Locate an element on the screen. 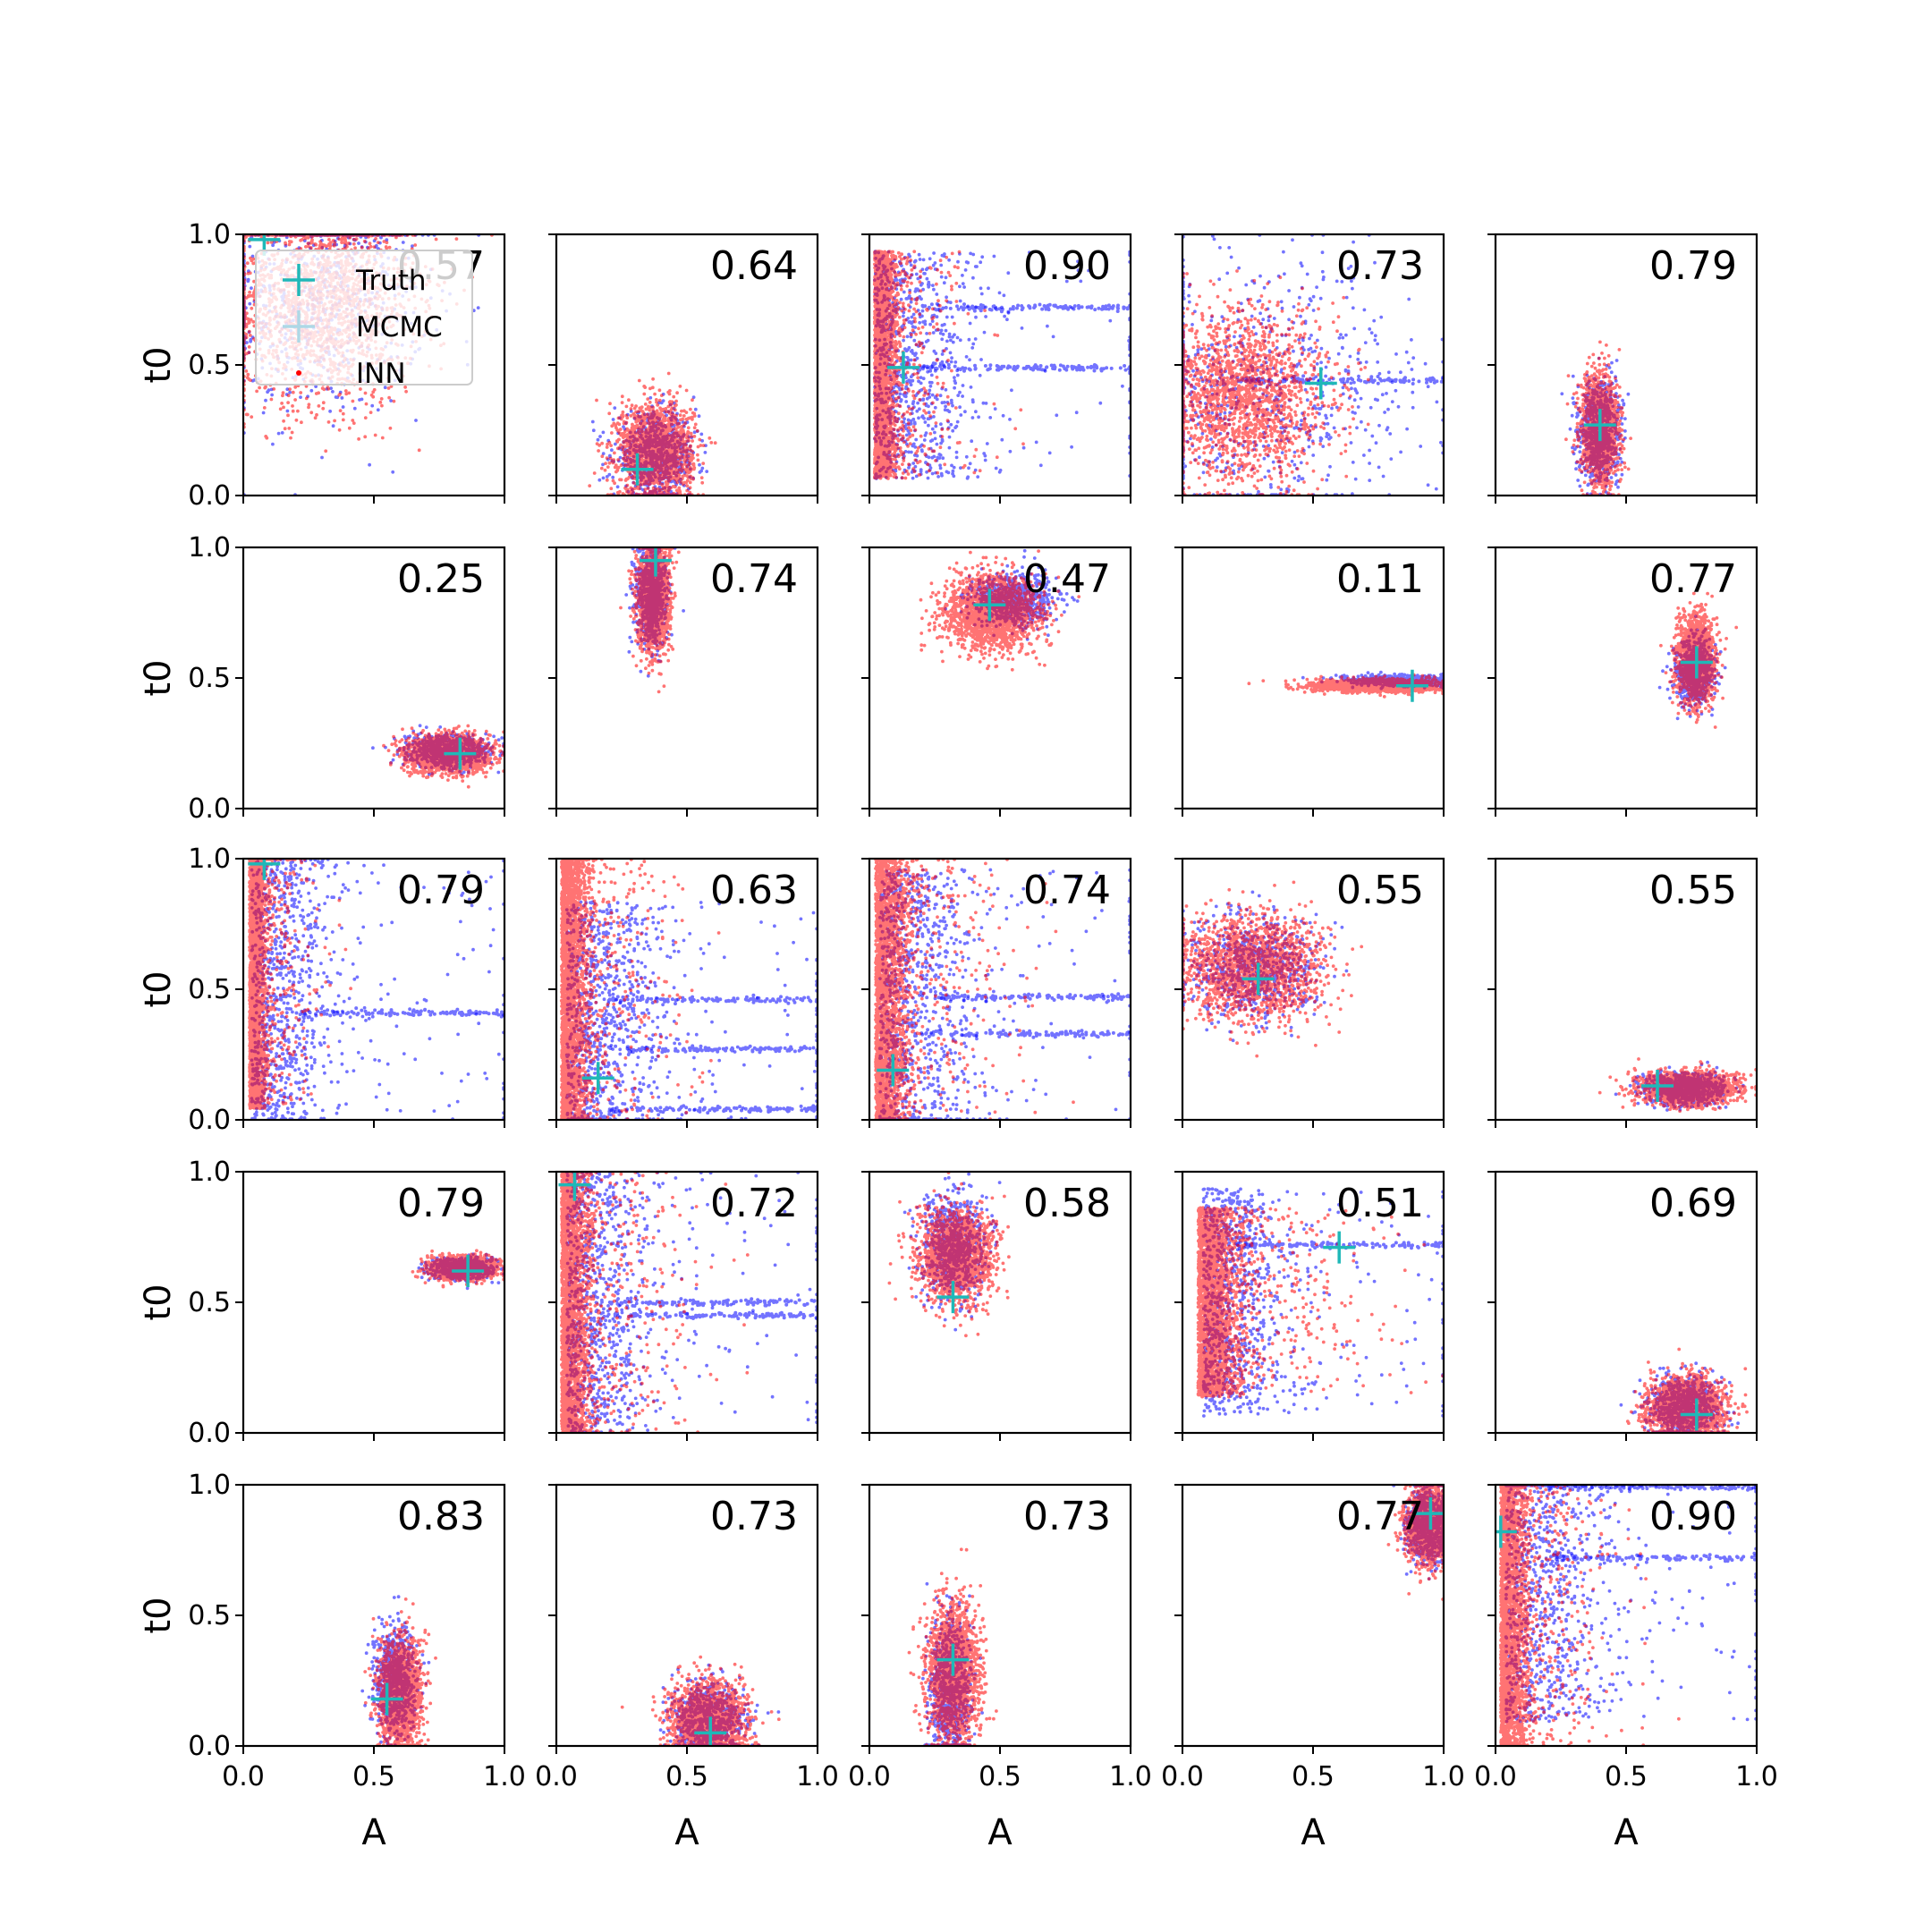 The height and width of the screenshot is (1932, 1932). legend-label-truth: Truth is located at coordinates (391, 281).